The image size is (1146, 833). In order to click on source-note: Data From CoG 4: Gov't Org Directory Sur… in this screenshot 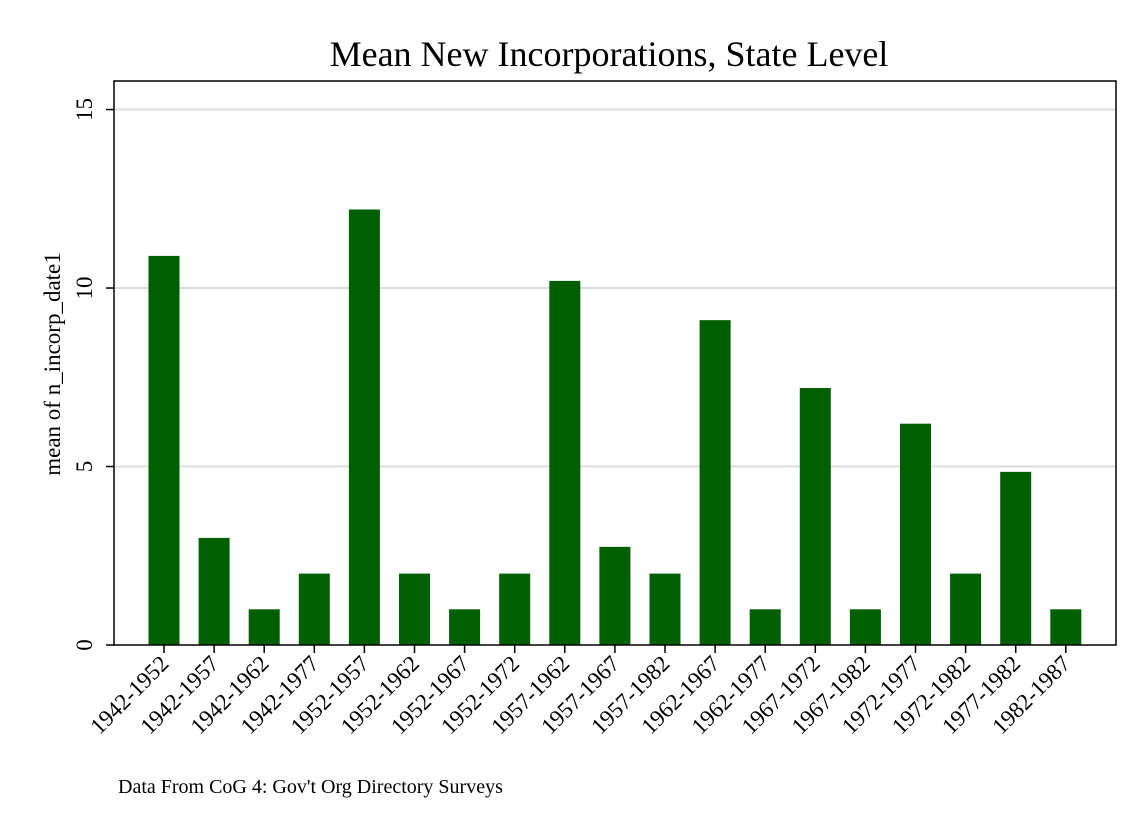, I will do `click(310, 787)`.